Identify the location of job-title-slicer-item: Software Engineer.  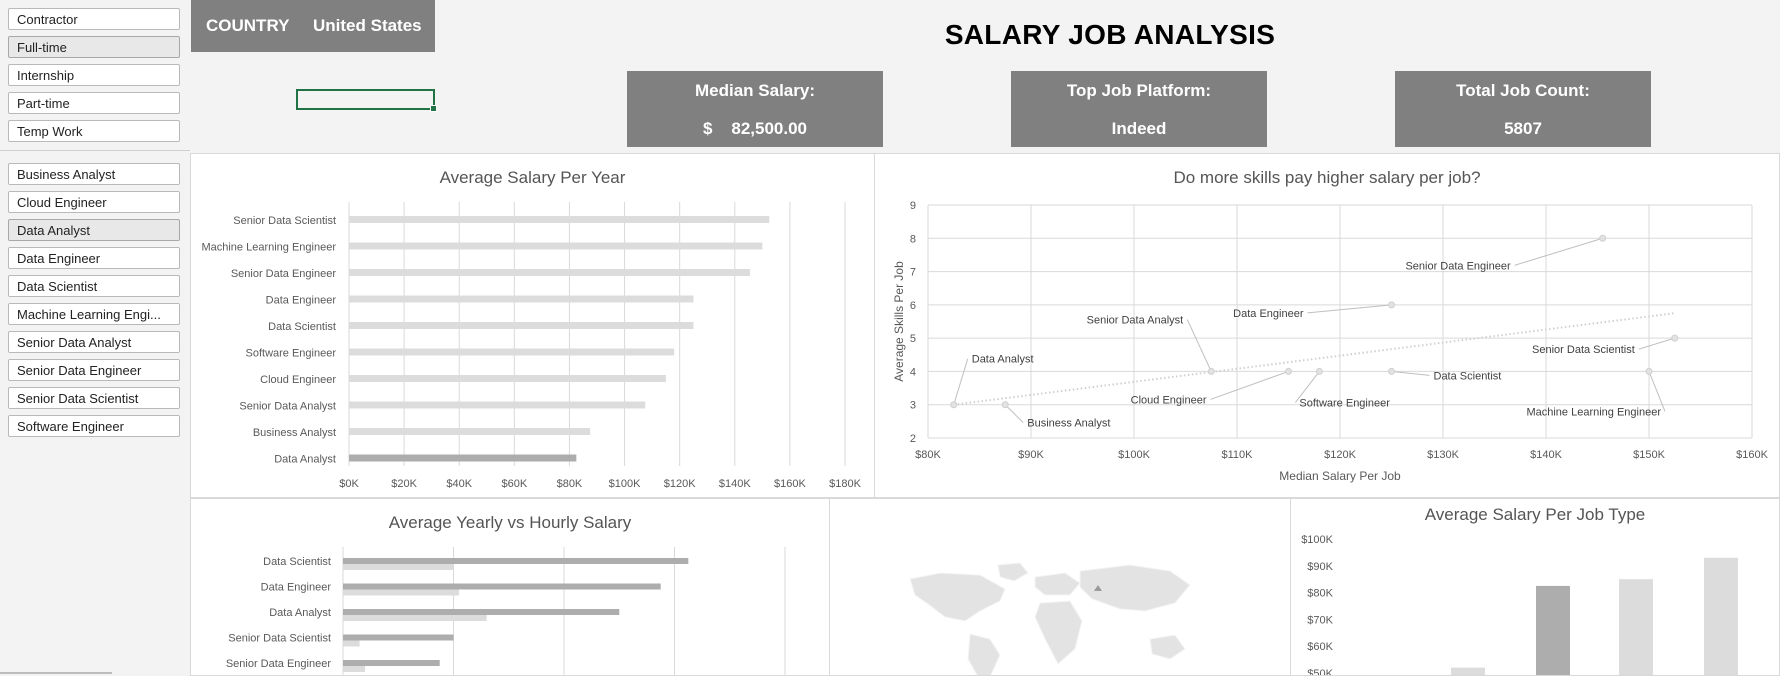
(94, 426).